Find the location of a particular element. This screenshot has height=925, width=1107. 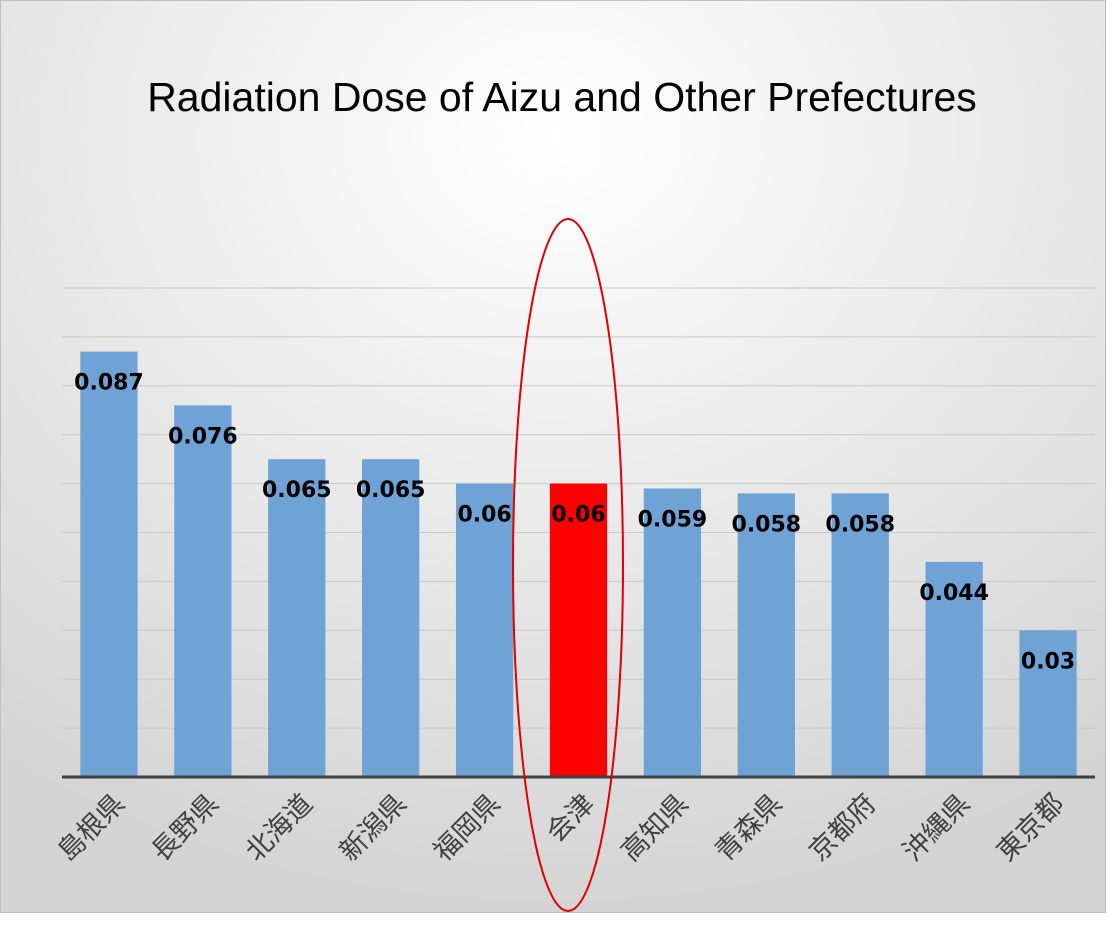

data-label: 0.03 is located at coordinates (1048, 661).